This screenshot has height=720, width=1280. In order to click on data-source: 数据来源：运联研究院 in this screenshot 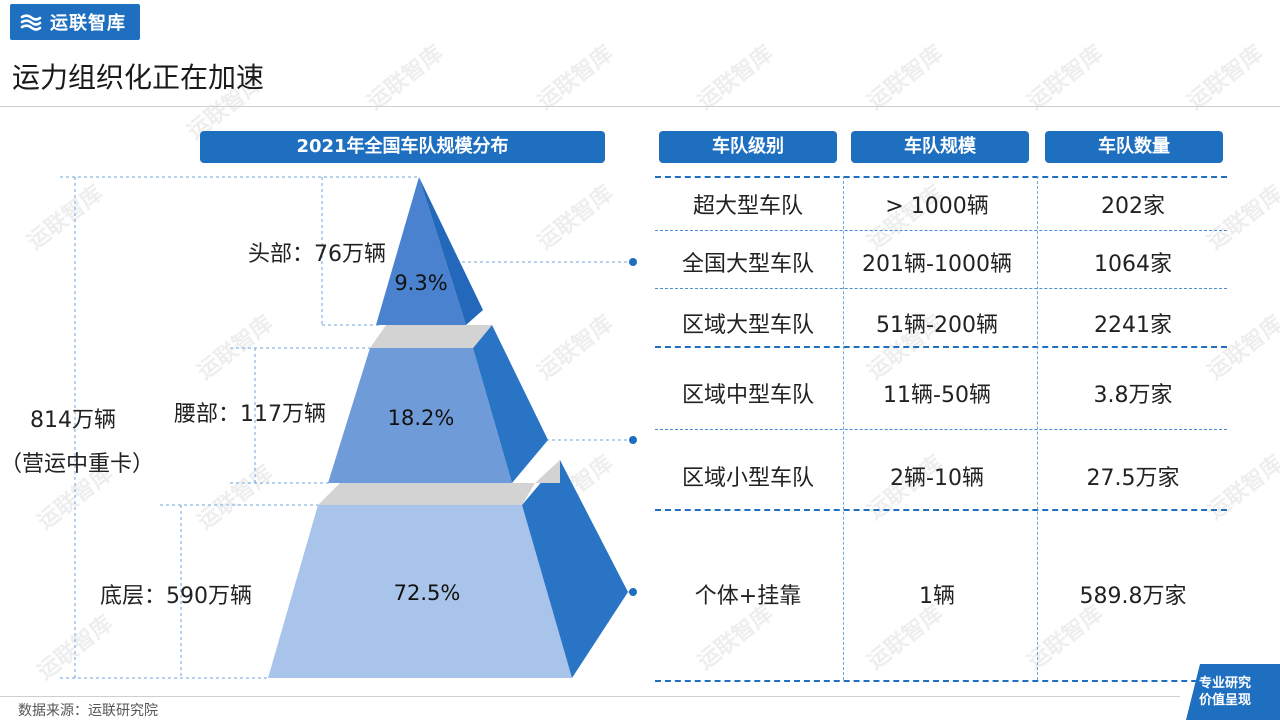, I will do `click(88, 711)`.